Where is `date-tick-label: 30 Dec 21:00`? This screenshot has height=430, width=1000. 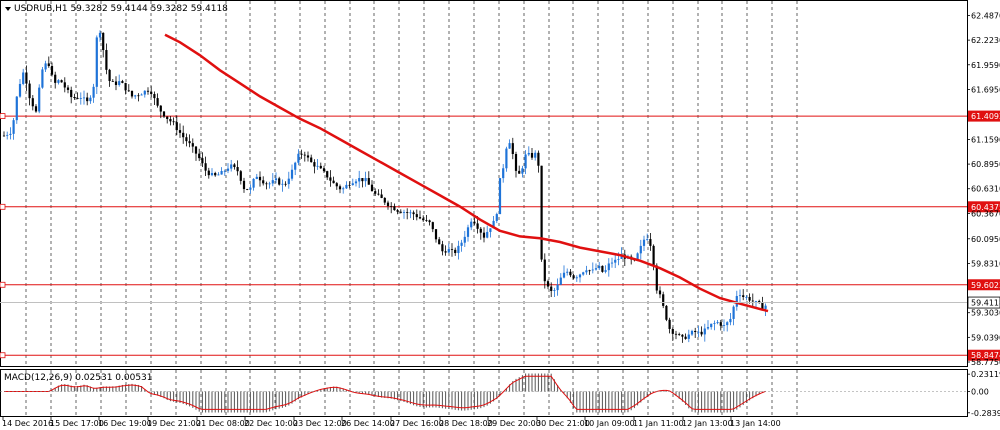
date-tick-label: 30 Dec 21:00 is located at coordinates (563, 423).